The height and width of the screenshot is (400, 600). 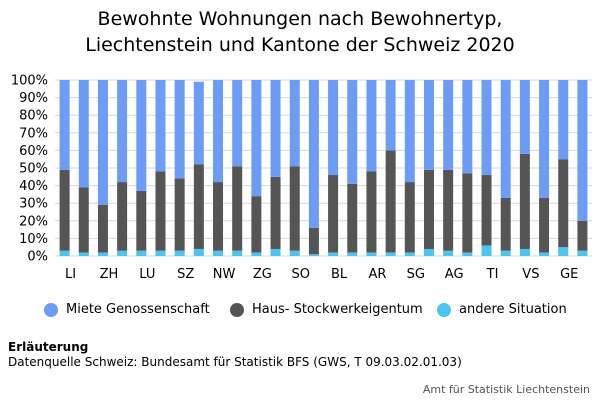 What do you see at coordinates (300, 274) in the screenshot?
I see `x-tick-label: SO` at bounding box center [300, 274].